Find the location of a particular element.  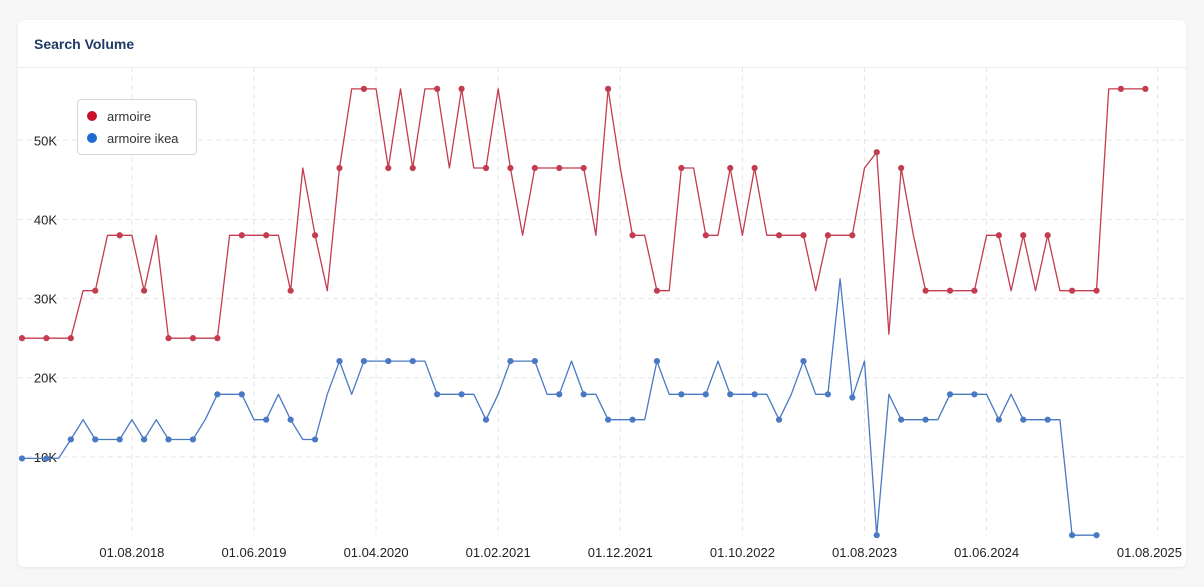

y-tick-label: 50K is located at coordinates (45, 140).